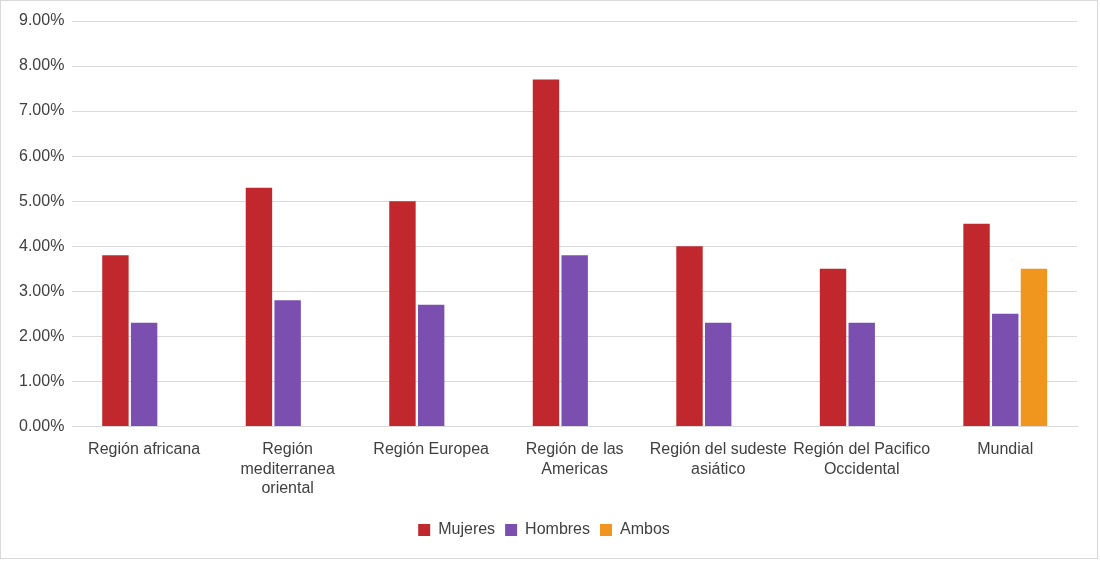 This screenshot has width=1100, height=561. I want to click on x-tick-label: Región del Pacifico Occidental, so click(862, 458).